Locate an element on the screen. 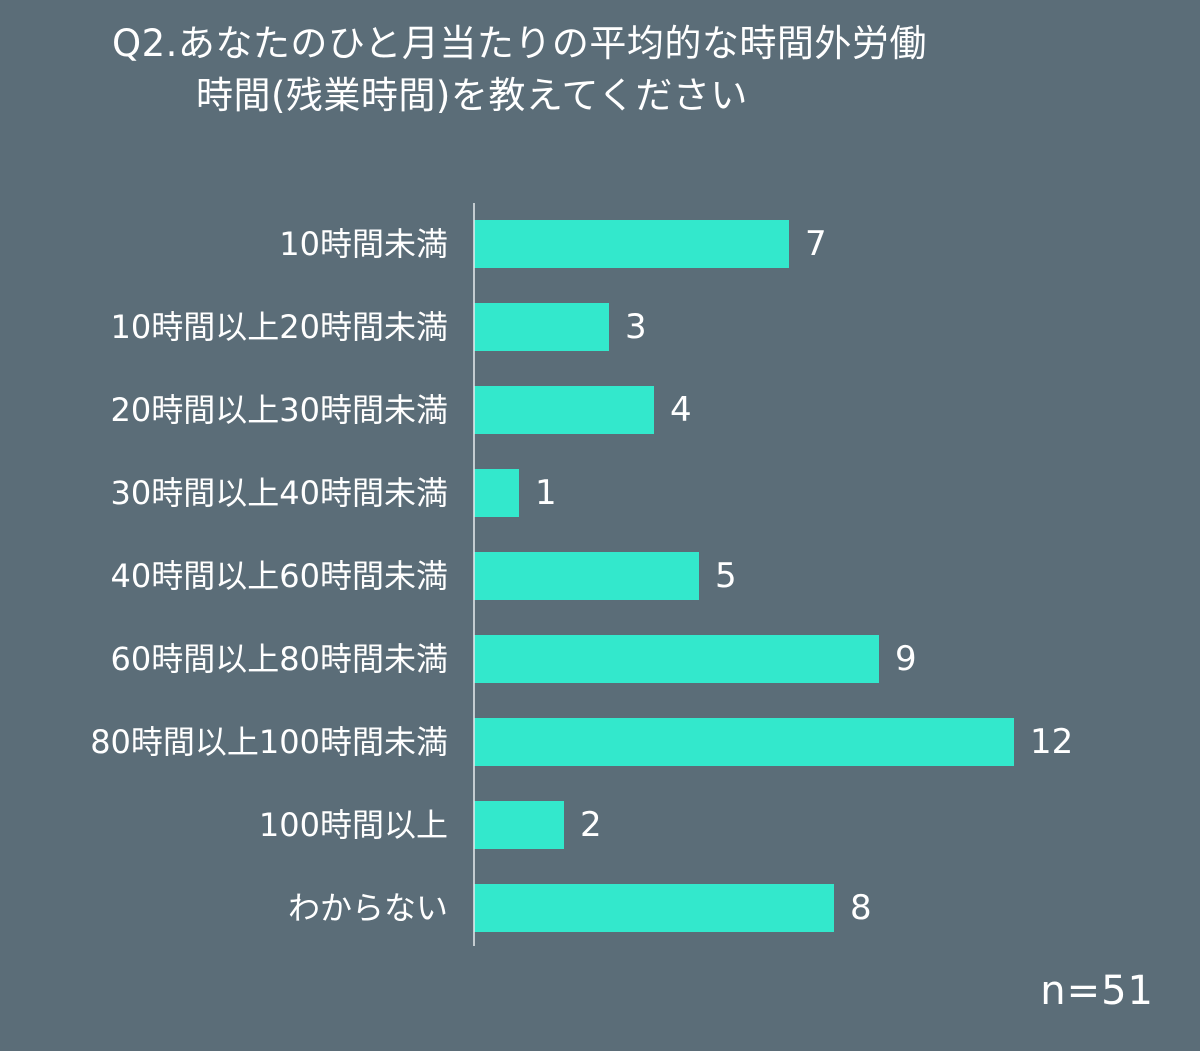 The image size is (1200, 1051). category-label: 10時間未満 is located at coordinates (363, 244).